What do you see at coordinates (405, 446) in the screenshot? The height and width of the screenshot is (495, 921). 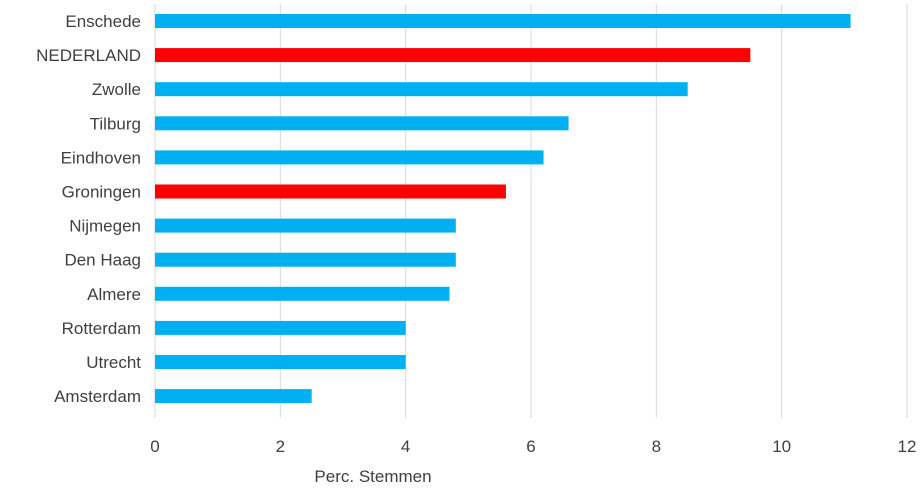 I see `x-tick-label: 4` at bounding box center [405, 446].